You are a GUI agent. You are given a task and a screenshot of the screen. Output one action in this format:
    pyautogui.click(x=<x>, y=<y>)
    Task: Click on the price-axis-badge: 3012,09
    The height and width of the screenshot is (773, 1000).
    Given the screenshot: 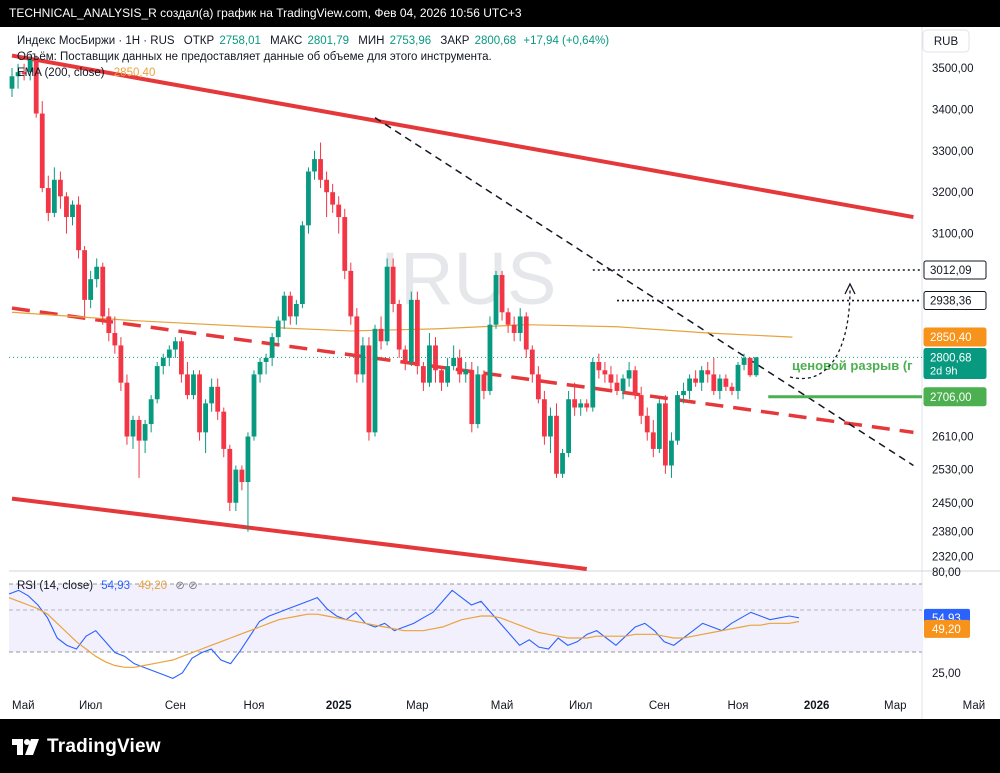 What is the action you would take?
    pyautogui.click(x=955, y=270)
    